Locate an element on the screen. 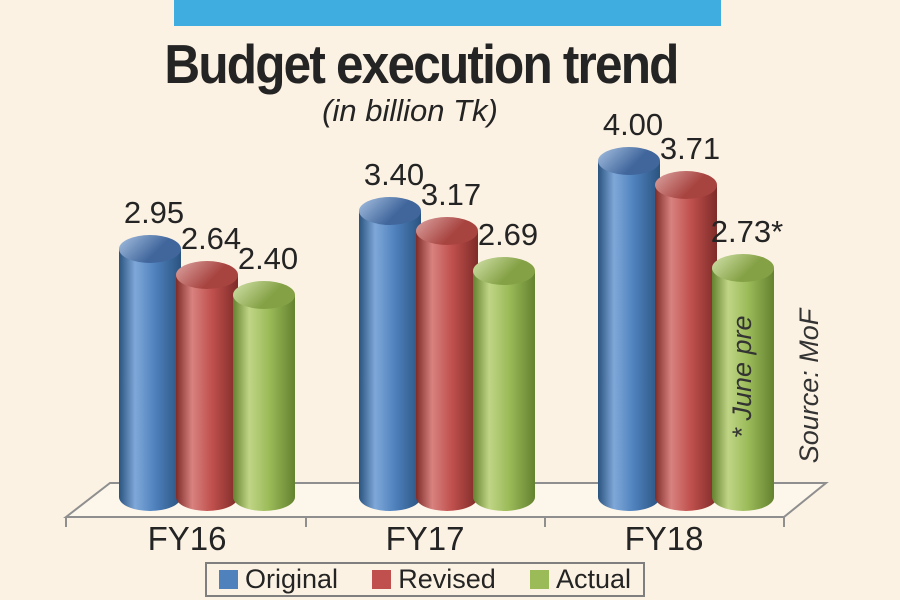 The image size is (900, 600). bar-original-fy17 is located at coordinates (390, 354).